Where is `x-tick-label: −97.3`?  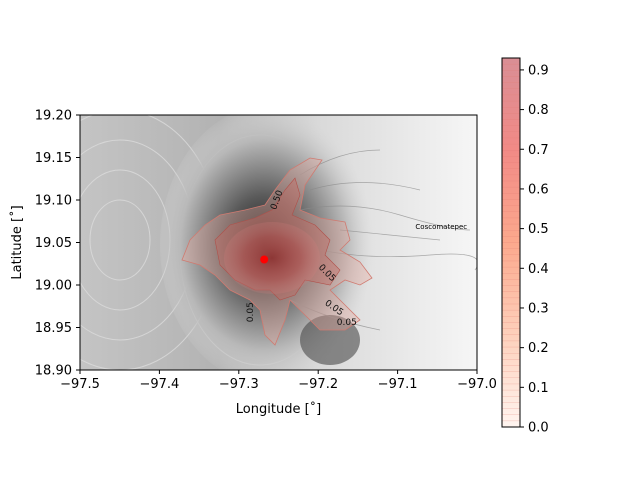
x-tick-label: −97.3 is located at coordinates (239, 384).